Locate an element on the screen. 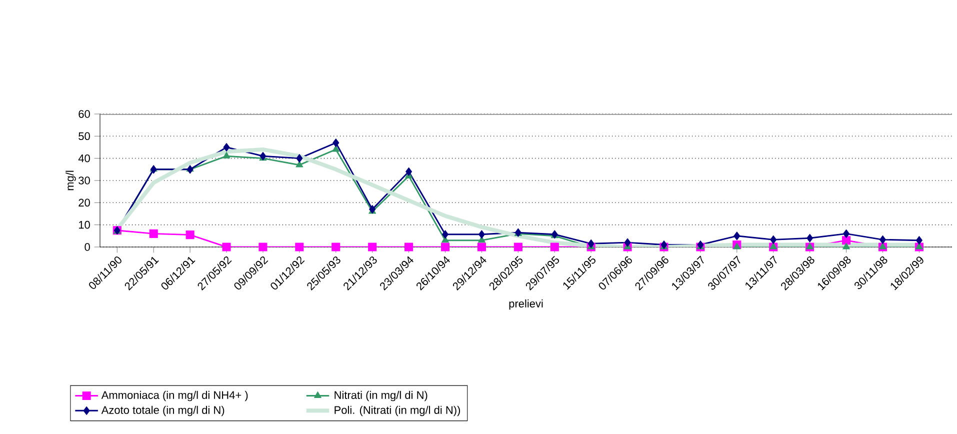  legend-label: Nitrati (in mg/l di N) is located at coordinates (381, 396).